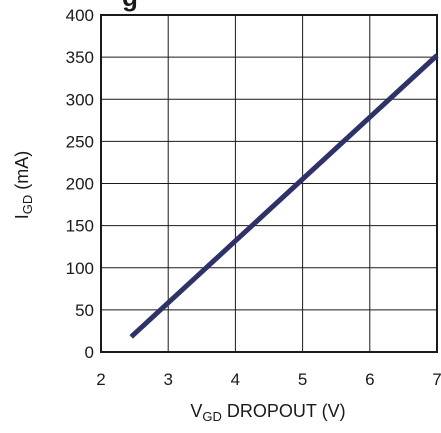  I want to click on y-axis-title-rest: (mA), so click(22, 173).